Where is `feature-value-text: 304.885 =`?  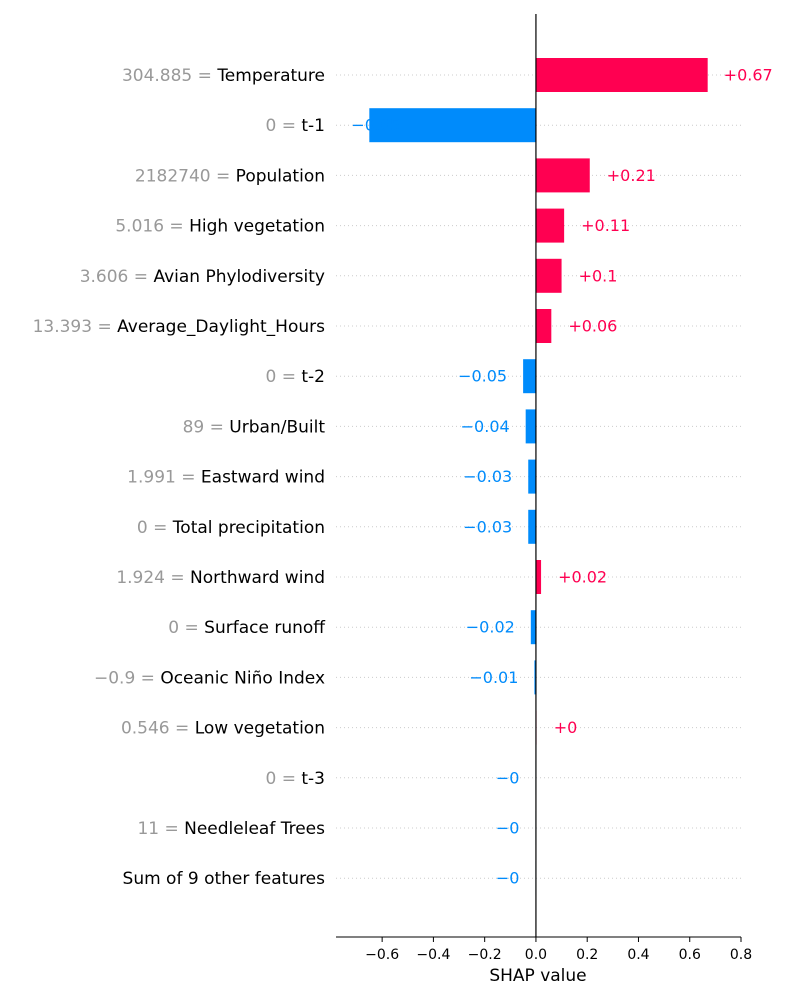
feature-value-text: 304.885 = is located at coordinates (169, 76).